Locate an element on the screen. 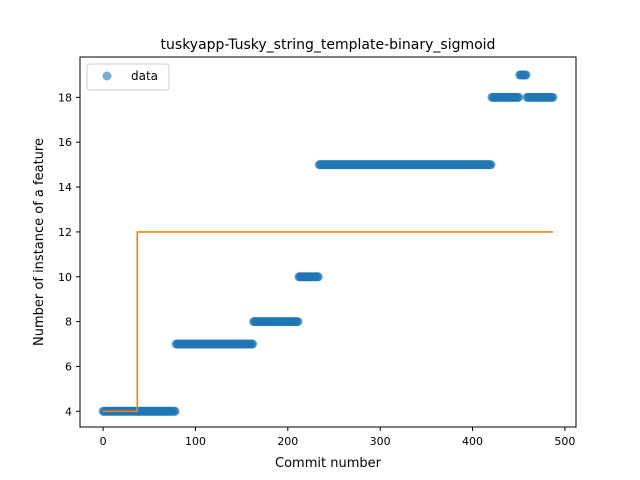  x-tick-label: 100 is located at coordinates (195, 441).